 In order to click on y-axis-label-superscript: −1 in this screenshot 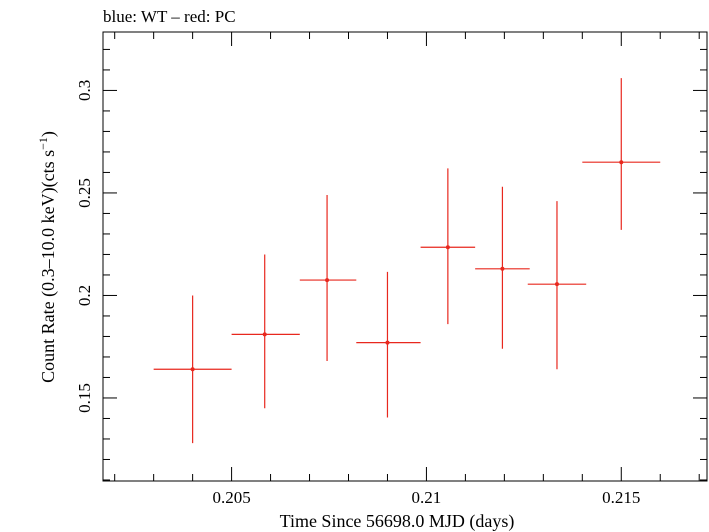, I will do `click(43, 143)`.